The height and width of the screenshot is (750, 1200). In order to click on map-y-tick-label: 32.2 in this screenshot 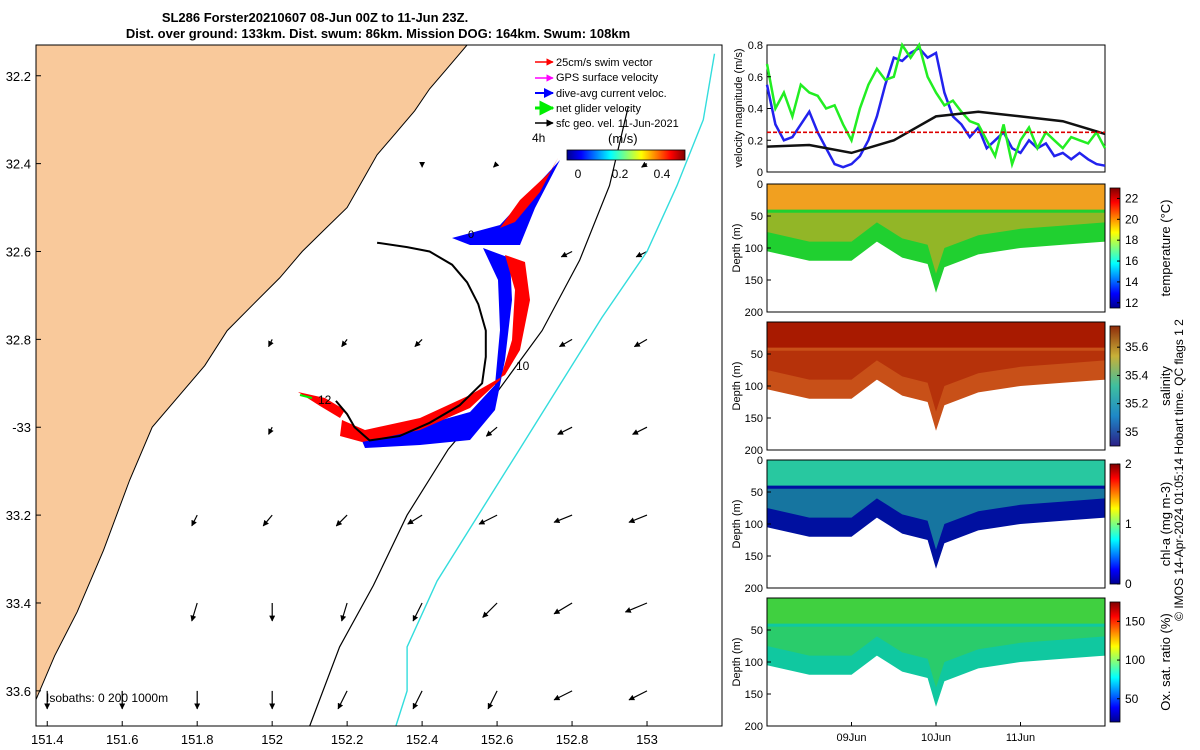, I will do `click(18, 76)`.